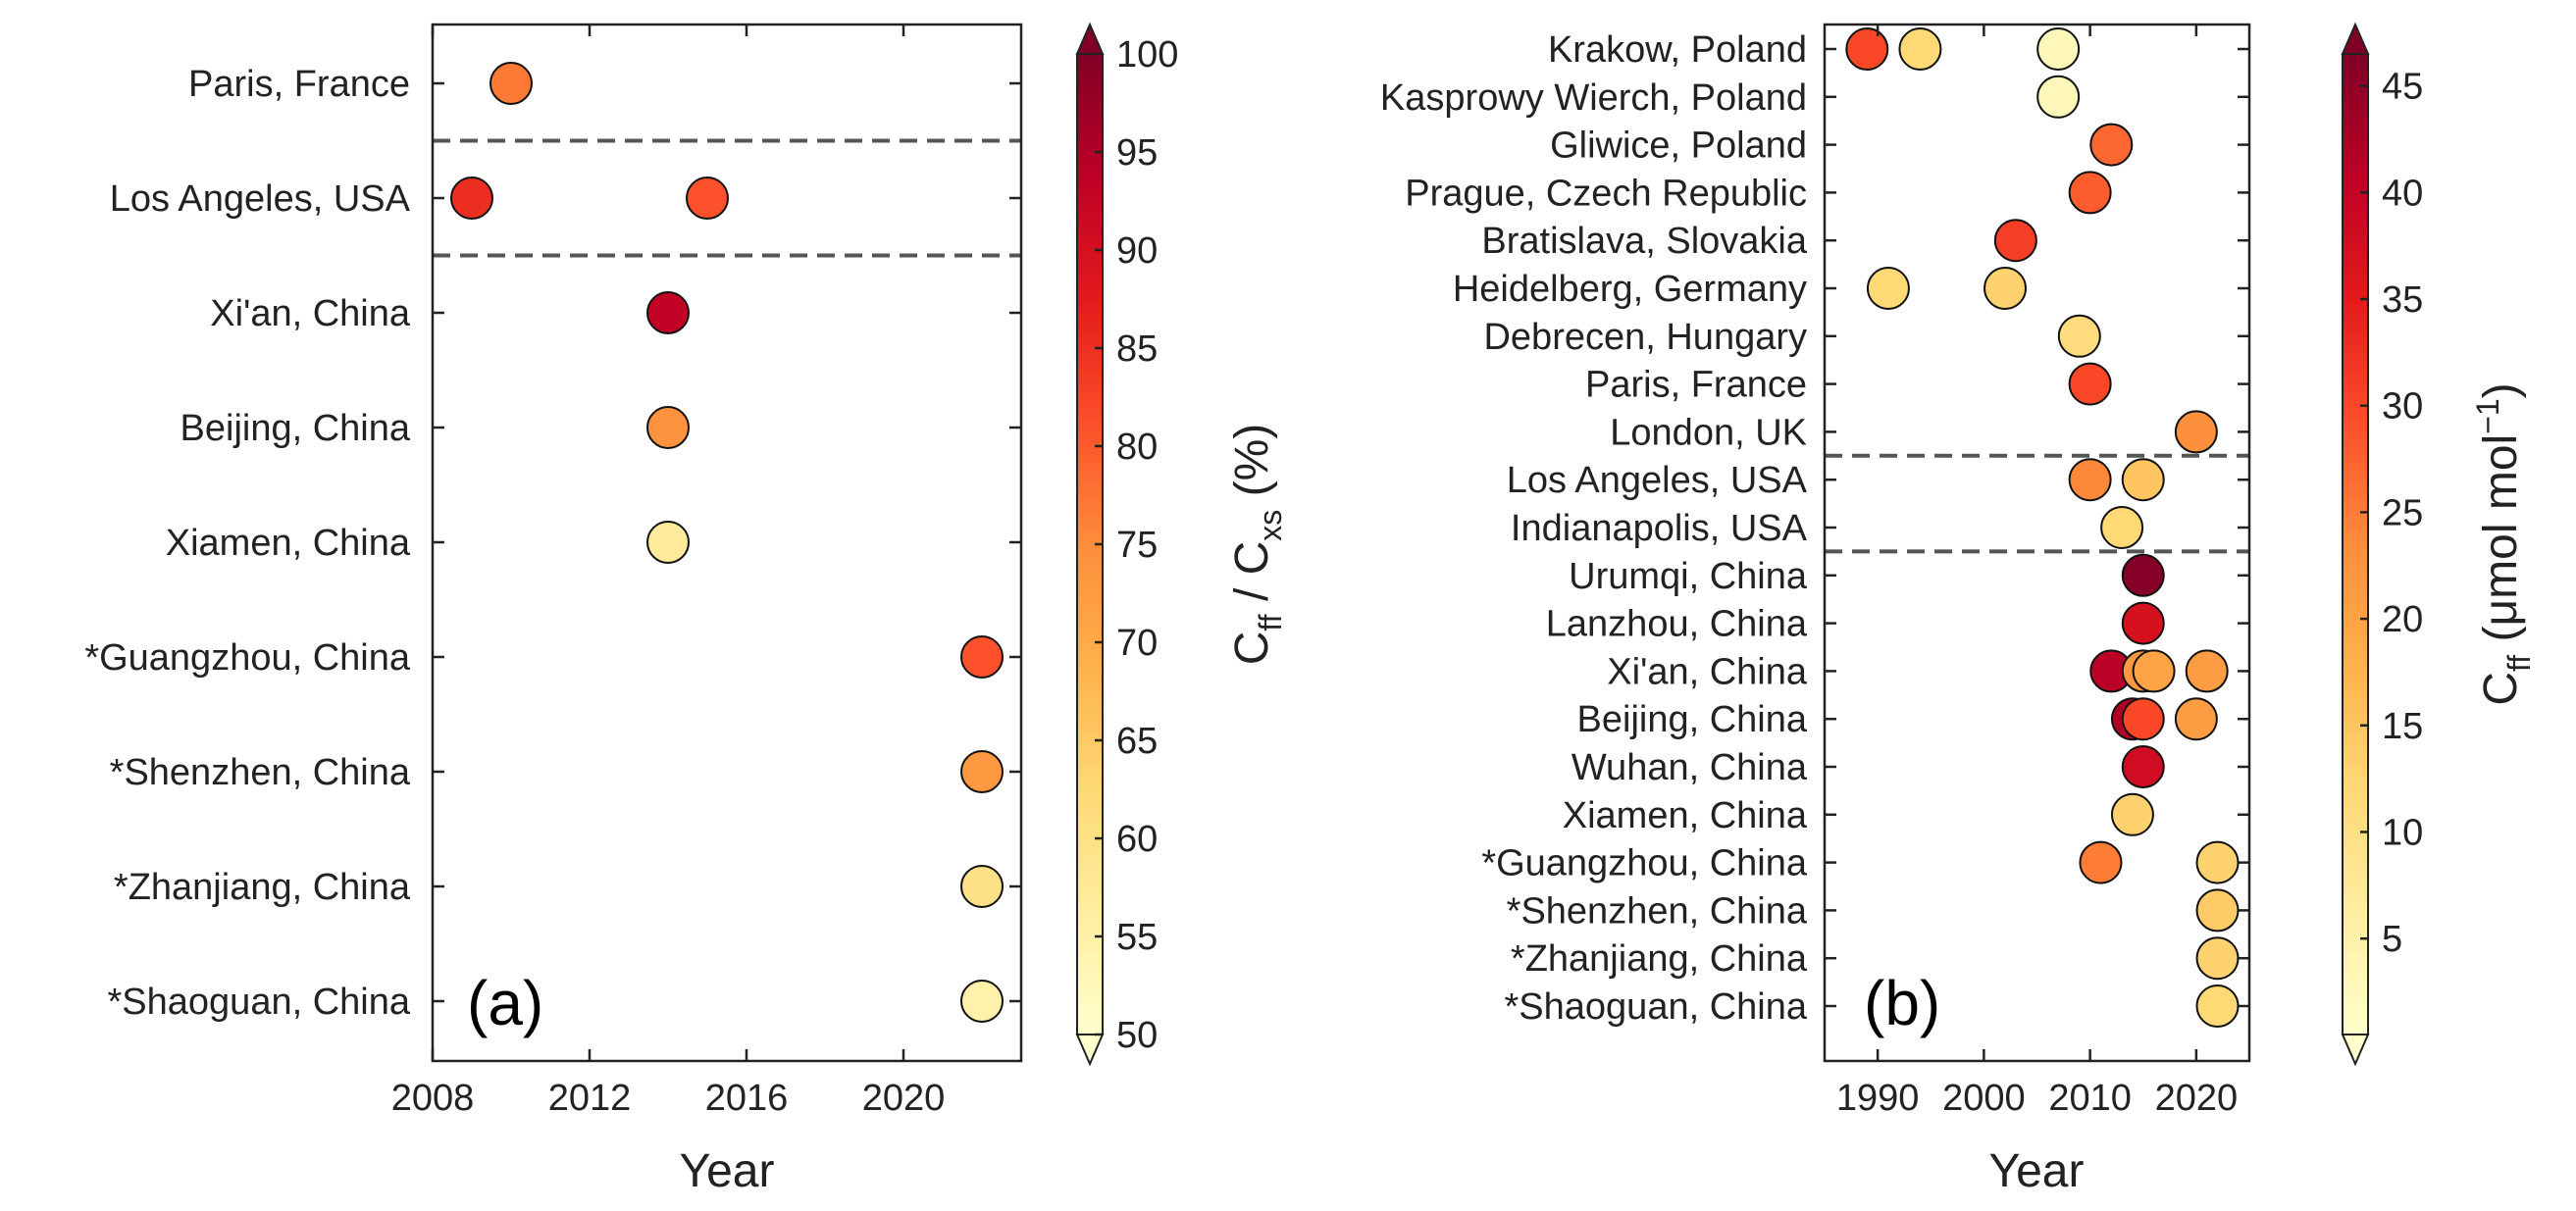  I want to click on panel-b-separators, so click(2037, 503).